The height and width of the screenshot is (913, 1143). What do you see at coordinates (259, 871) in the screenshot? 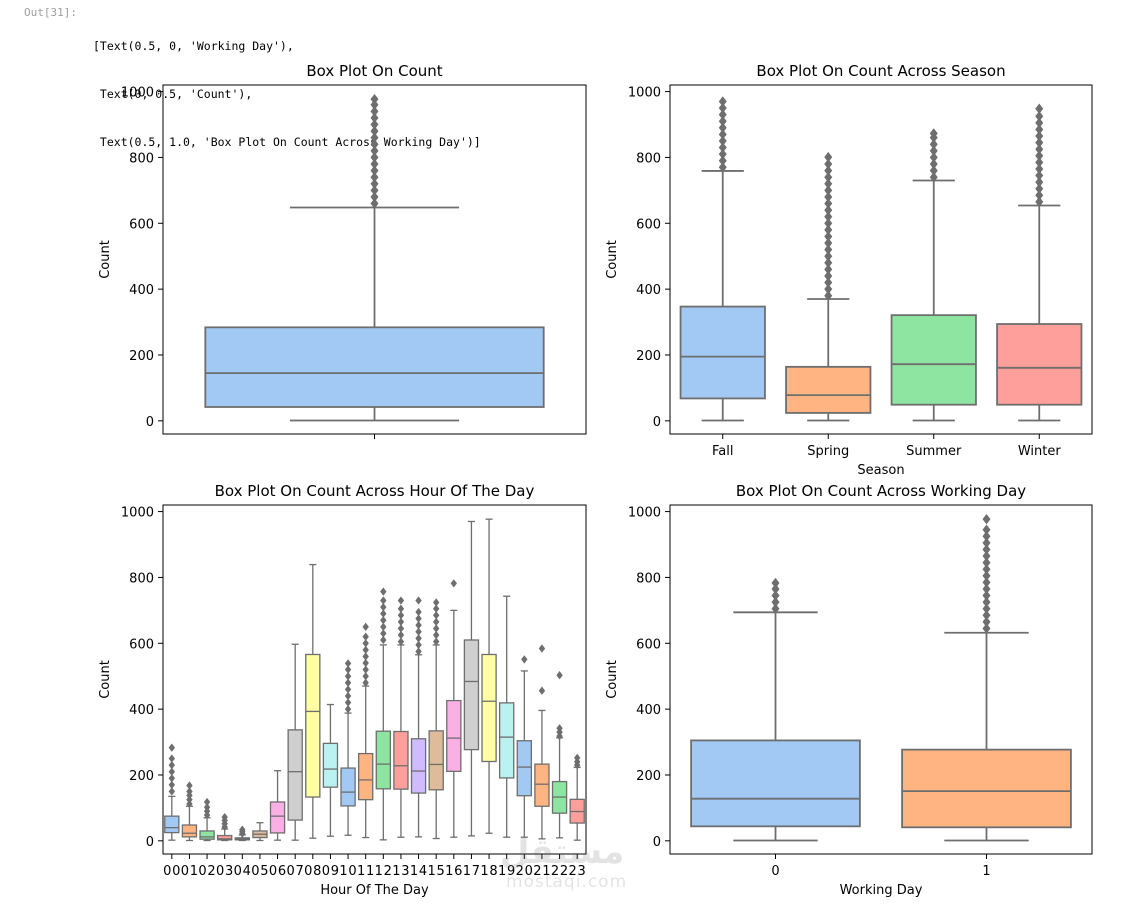
I see `x-tick-label: 05` at bounding box center [259, 871].